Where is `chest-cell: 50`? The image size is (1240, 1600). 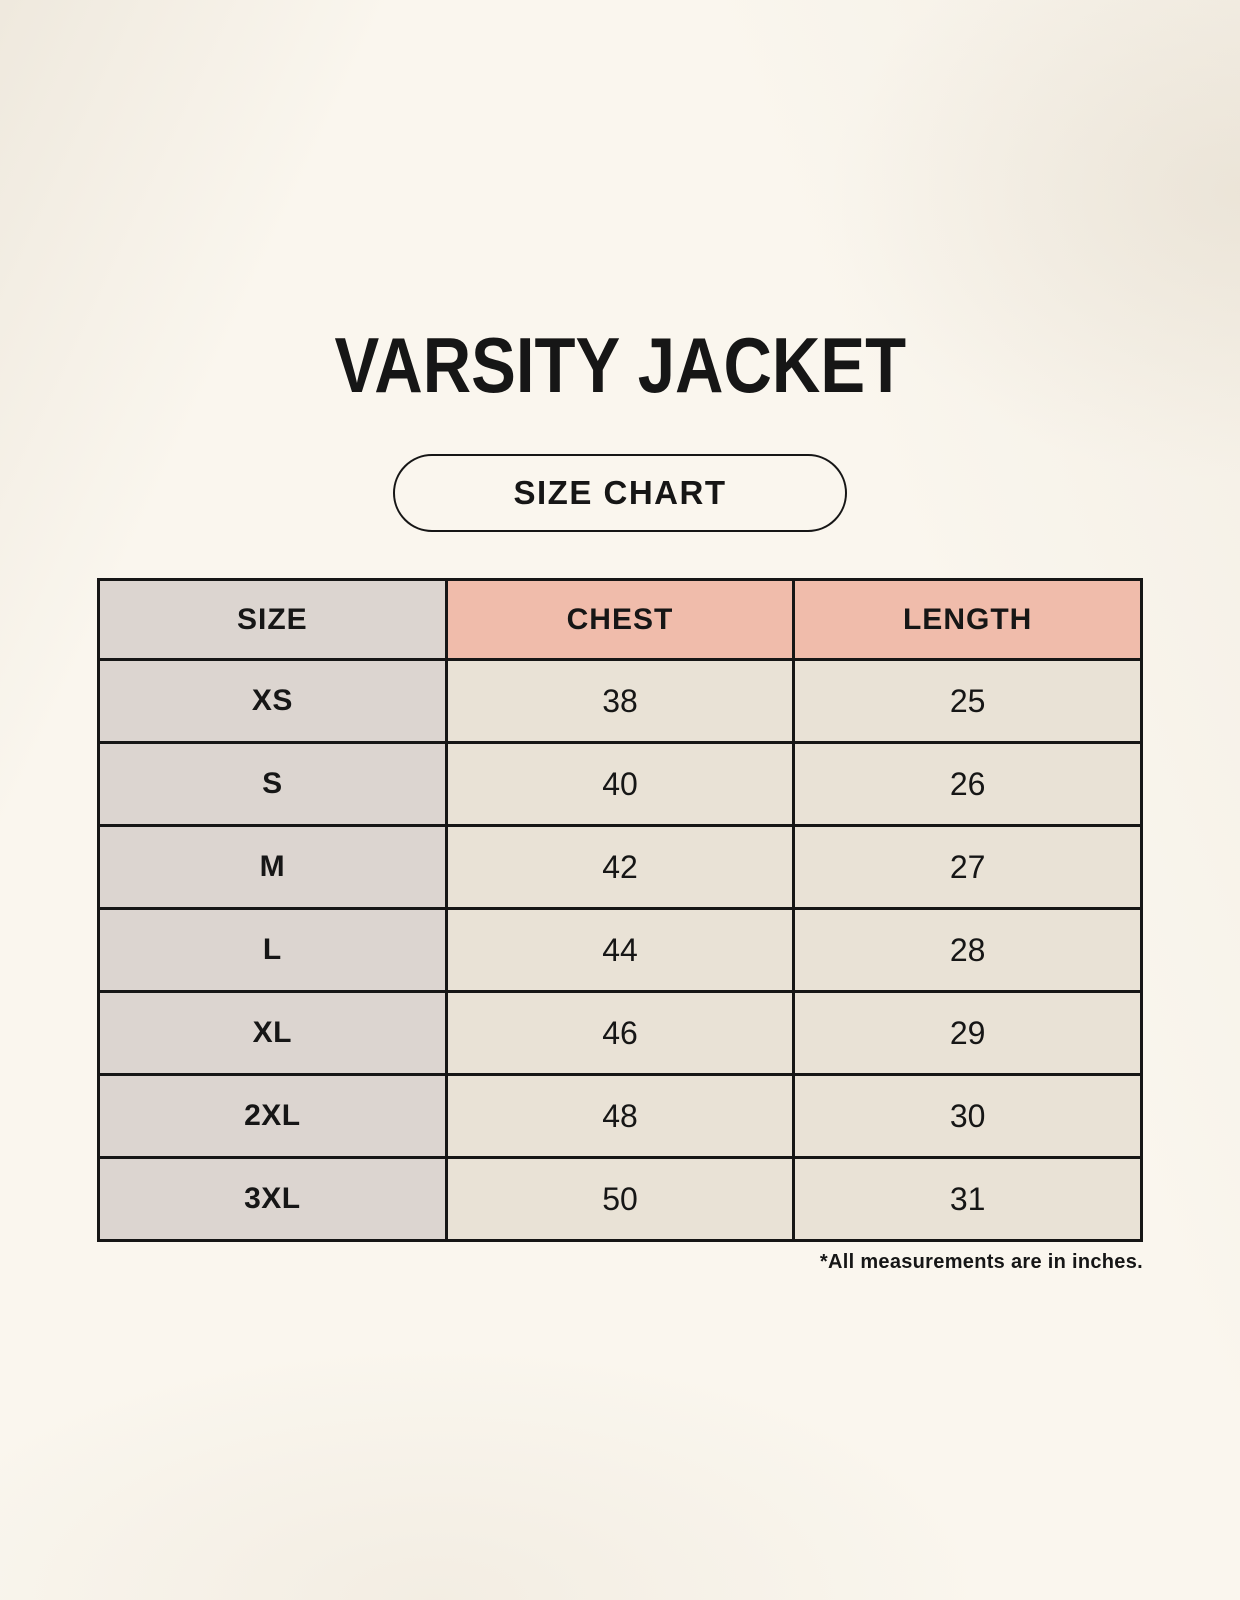
chest-cell: 50 is located at coordinates (620, 1199).